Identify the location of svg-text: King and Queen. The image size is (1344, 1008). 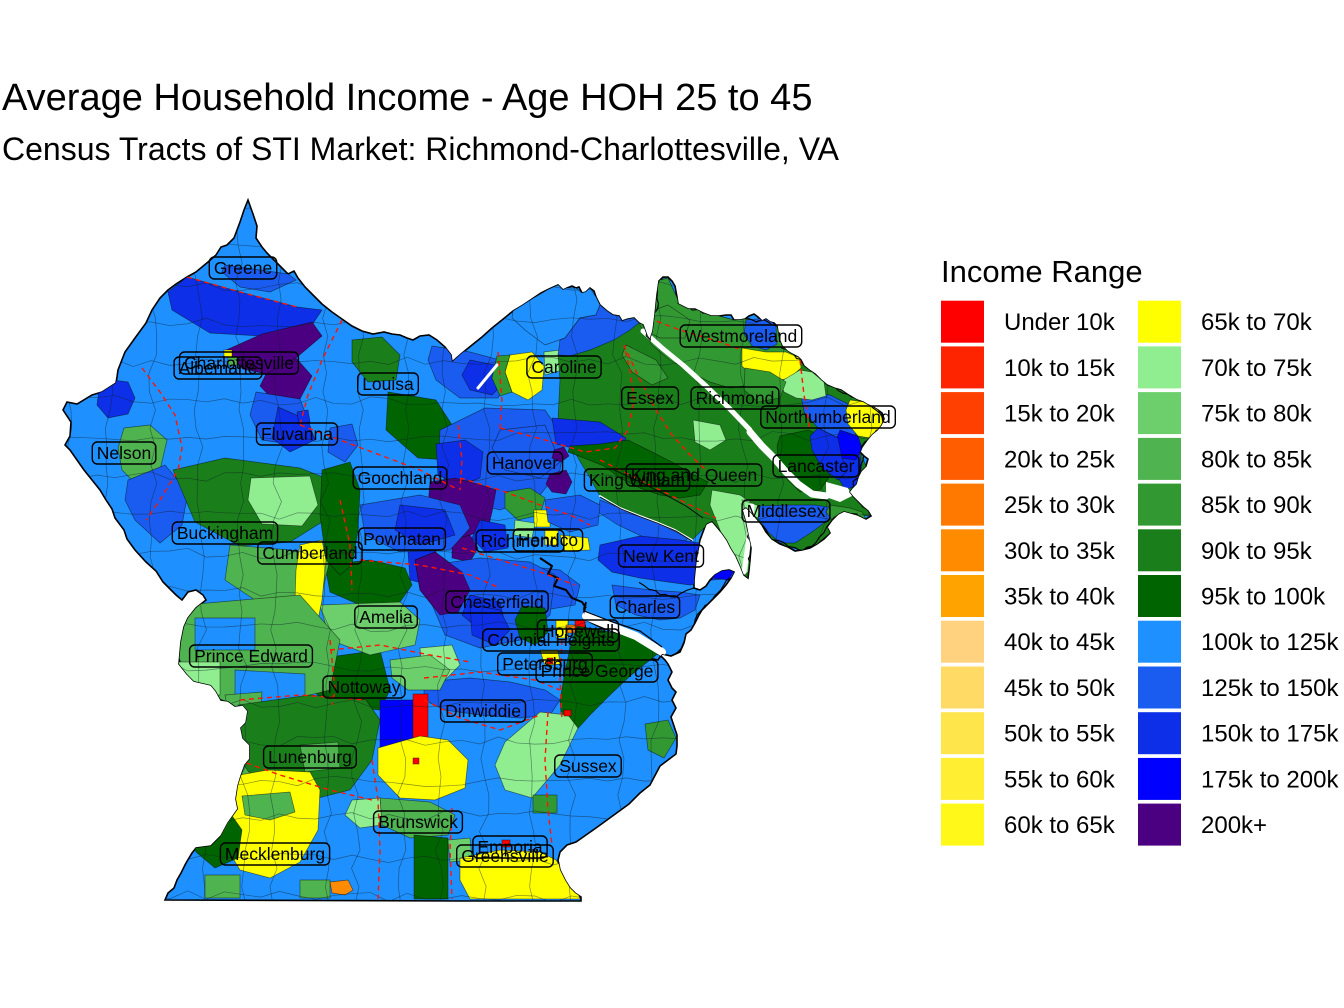
(694, 475).